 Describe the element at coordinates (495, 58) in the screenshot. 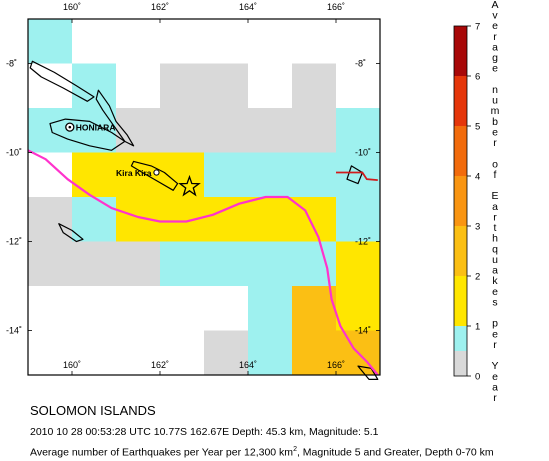

I see `legend-title-letter: g` at that location.